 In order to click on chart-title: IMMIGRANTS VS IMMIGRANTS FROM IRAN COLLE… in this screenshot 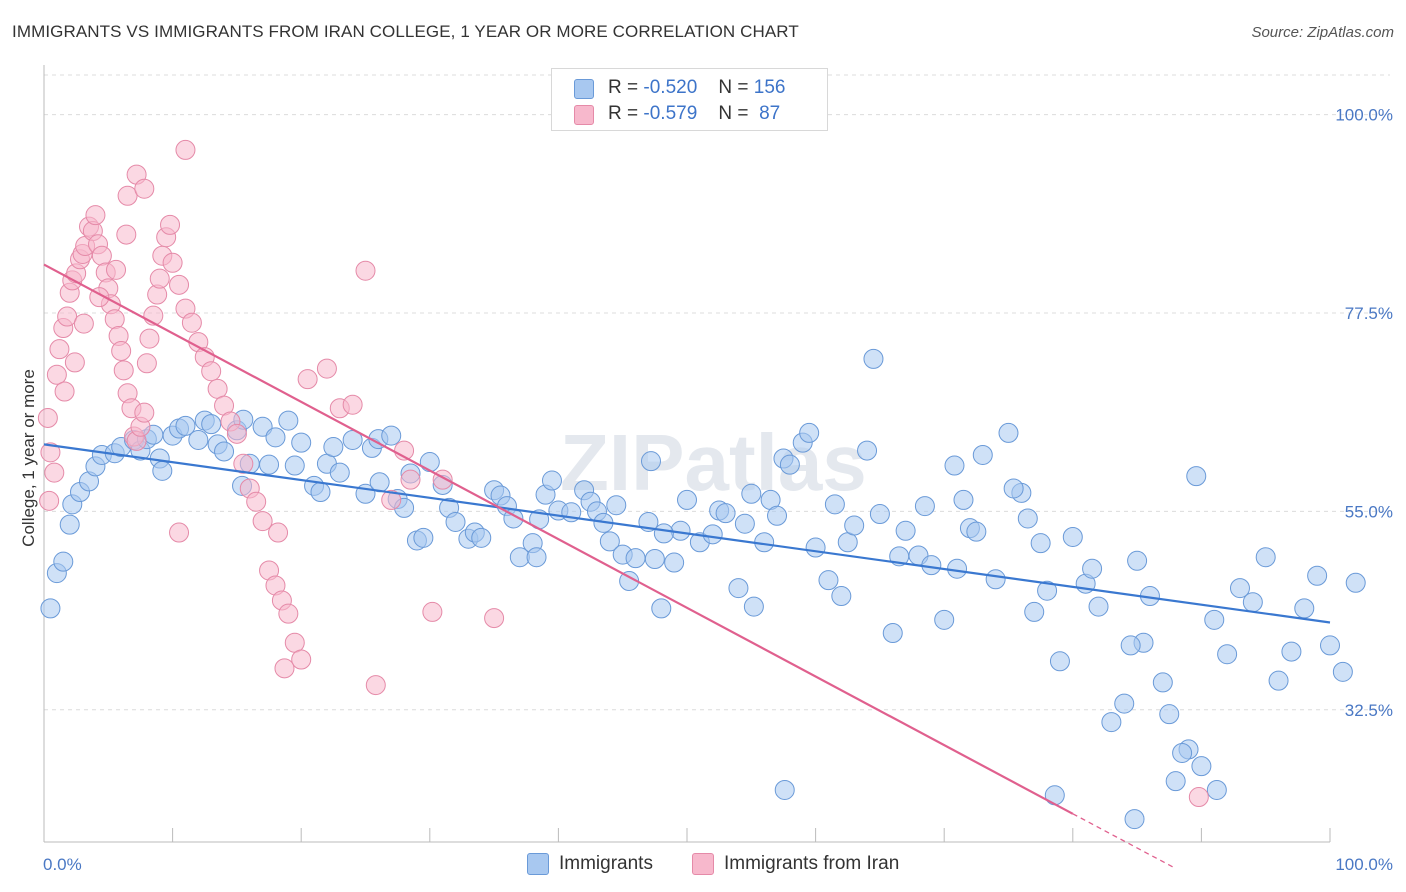, I will do `click(405, 31)`.